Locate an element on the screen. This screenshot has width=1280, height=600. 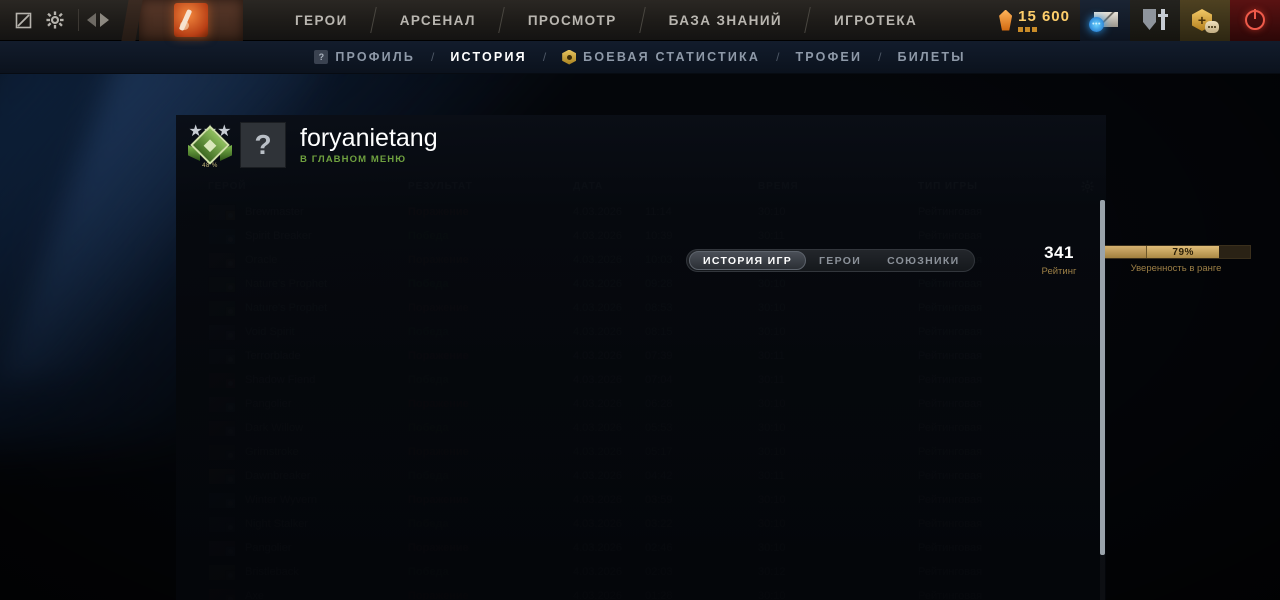
confidence-fill-b: 79% is located at coordinates (1182, 252).